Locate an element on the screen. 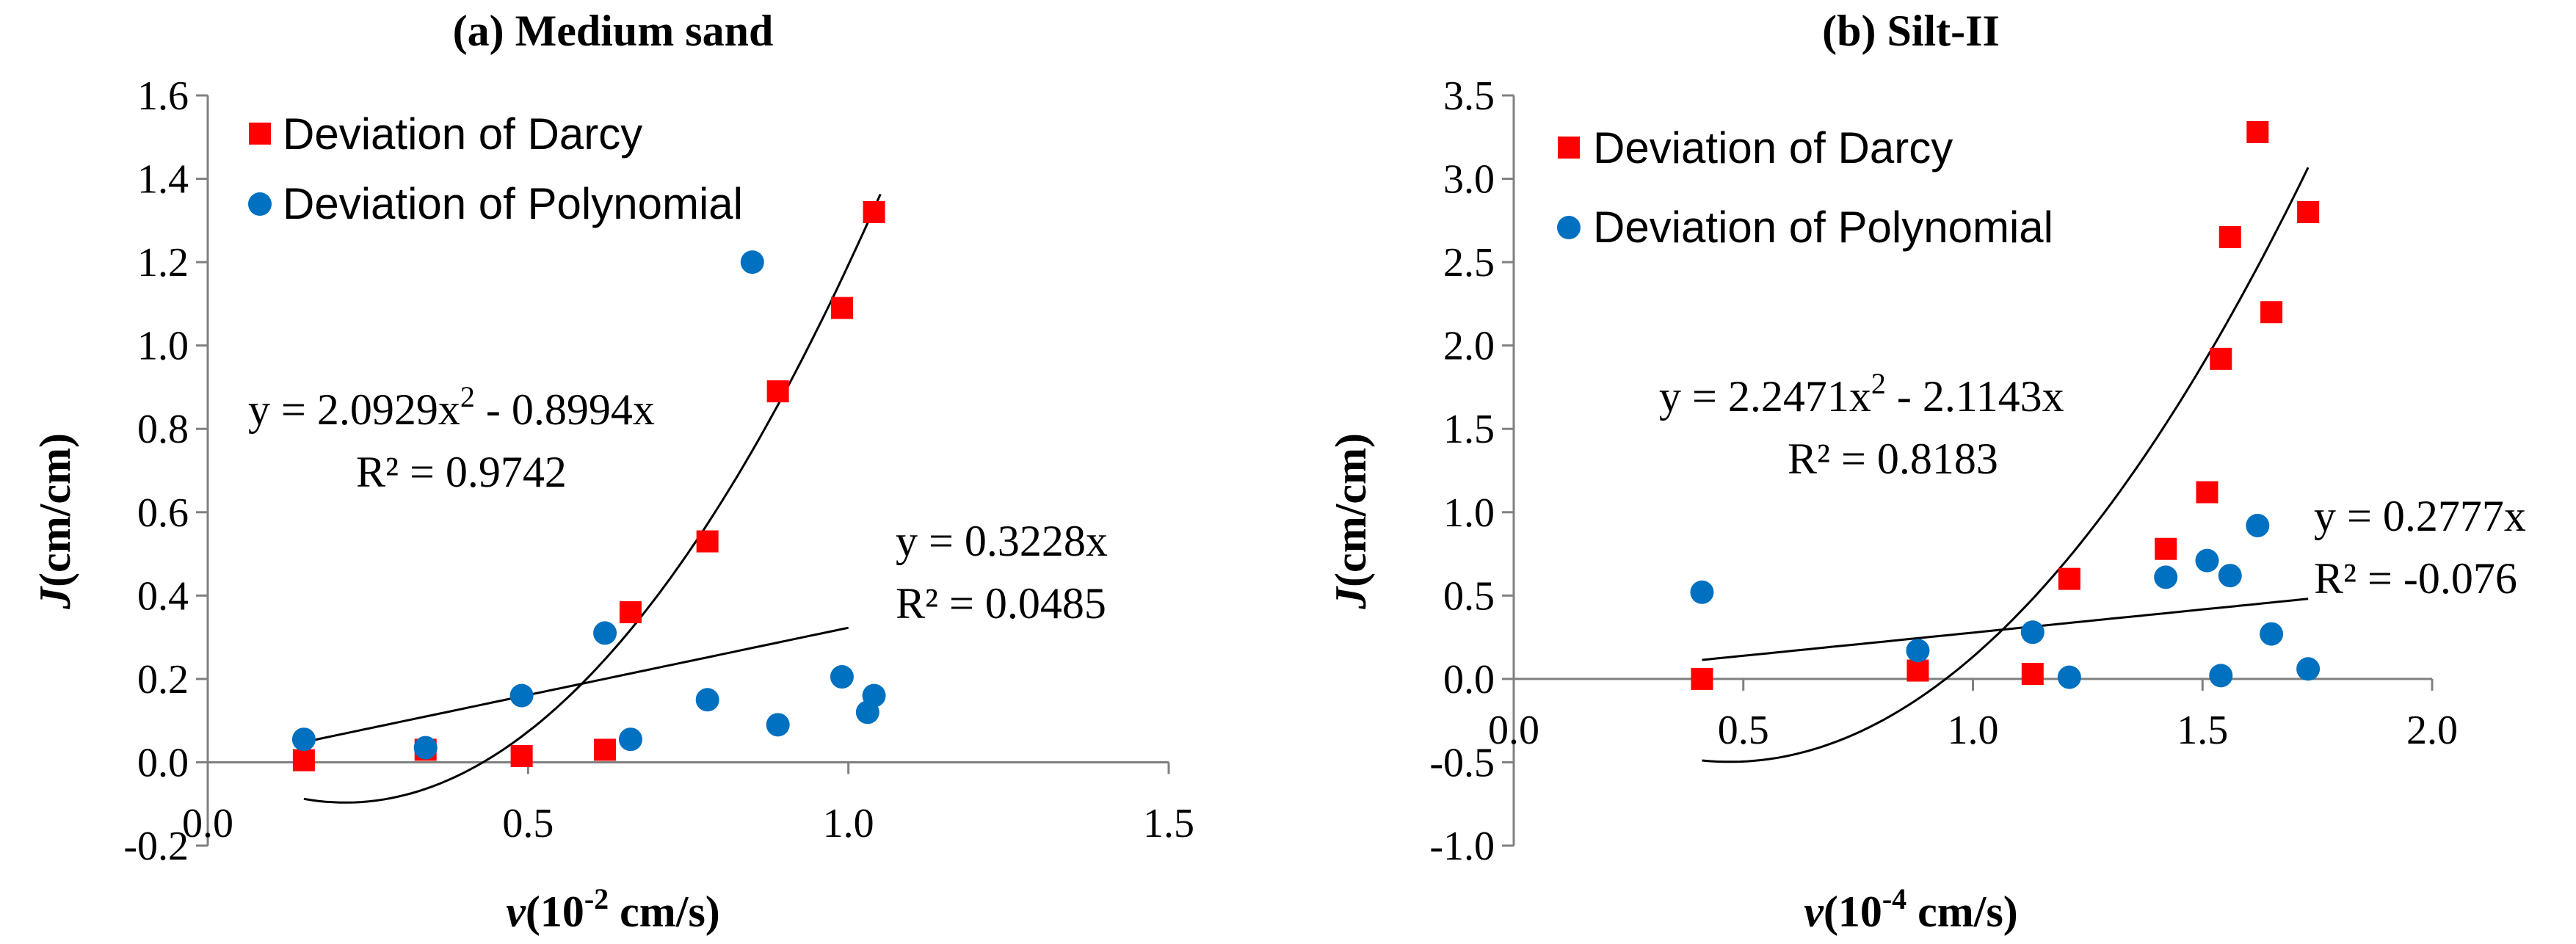 The width and height of the screenshot is (2576, 944). x-ticks: 0.0 0.5 1.0 1.5 is located at coordinates (688, 804).